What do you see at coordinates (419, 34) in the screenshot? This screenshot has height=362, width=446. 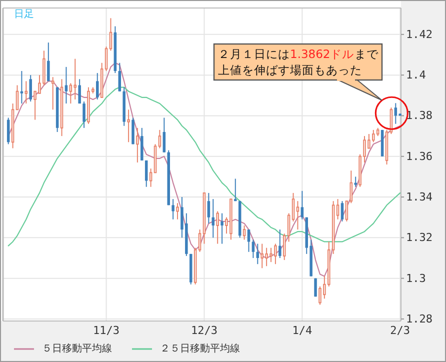 I see `y-tick-label: 1.42` at bounding box center [419, 34].